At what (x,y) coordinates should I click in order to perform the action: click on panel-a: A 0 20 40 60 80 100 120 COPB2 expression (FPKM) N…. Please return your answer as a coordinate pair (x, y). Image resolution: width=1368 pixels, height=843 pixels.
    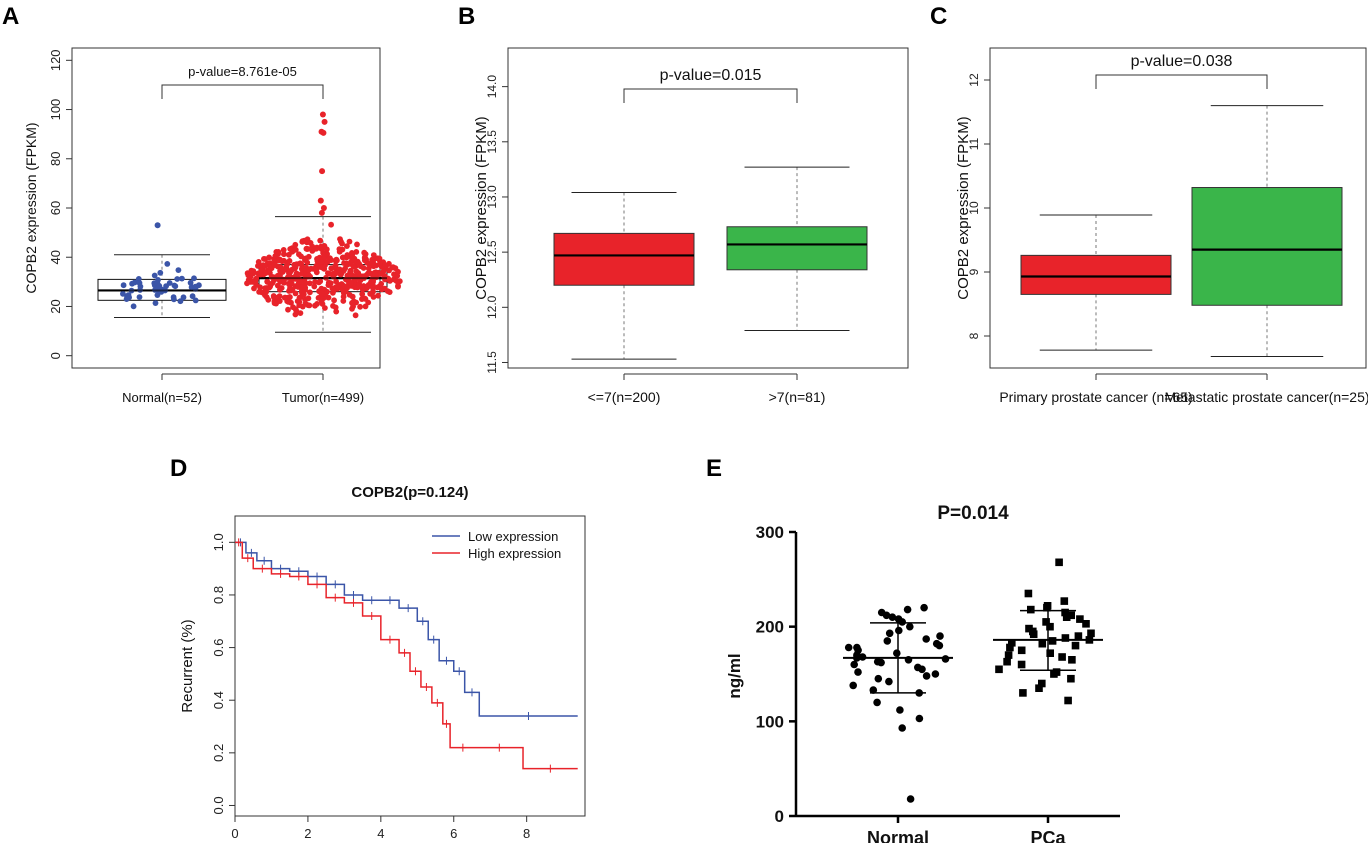
    Looking at the image, I should click on (202, 204).